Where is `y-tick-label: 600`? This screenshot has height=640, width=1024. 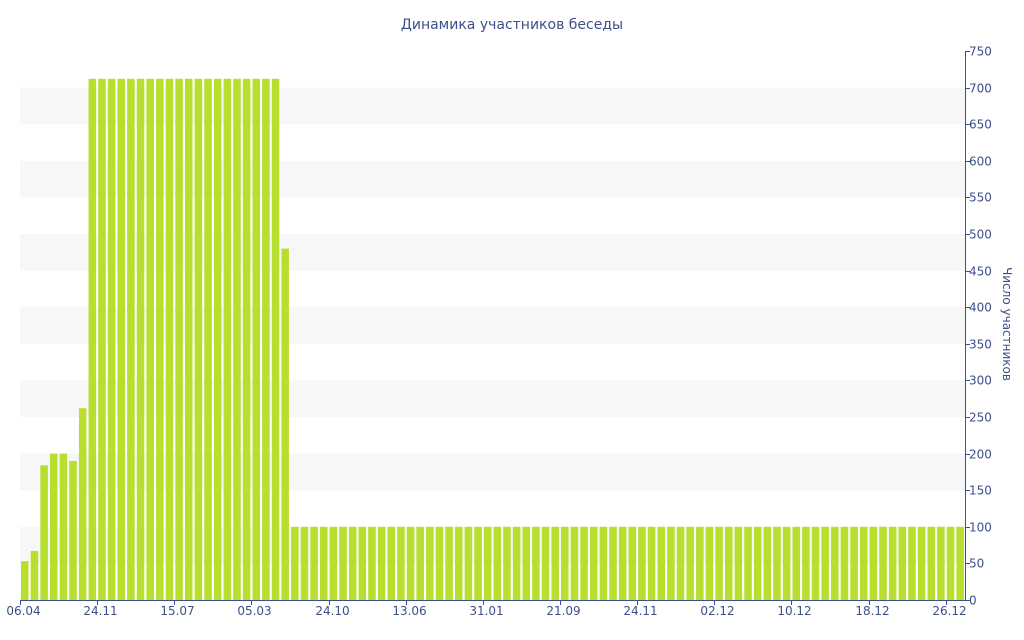
y-tick-label: 600 is located at coordinates (980, 162).